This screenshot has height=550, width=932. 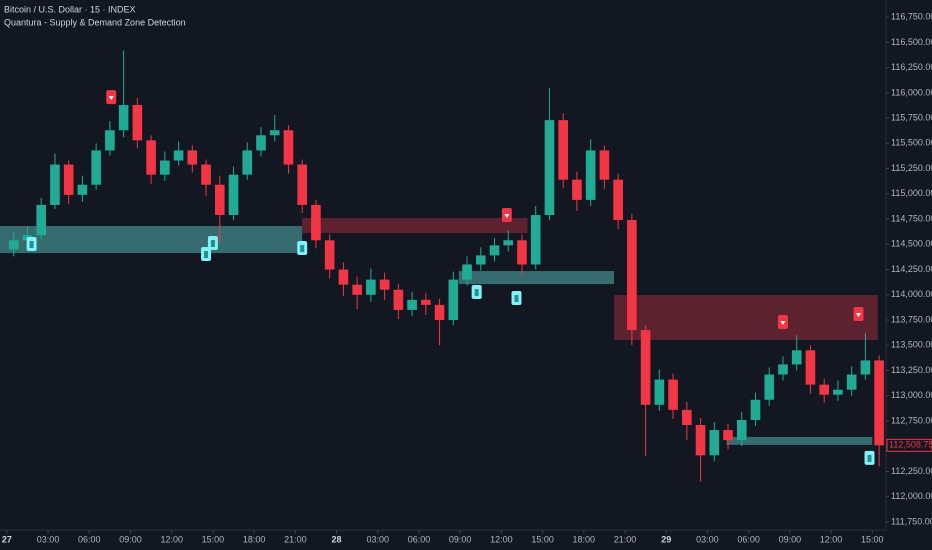 I want to click on y-tick-label: 114,000.00, so click(x=911, y=294).